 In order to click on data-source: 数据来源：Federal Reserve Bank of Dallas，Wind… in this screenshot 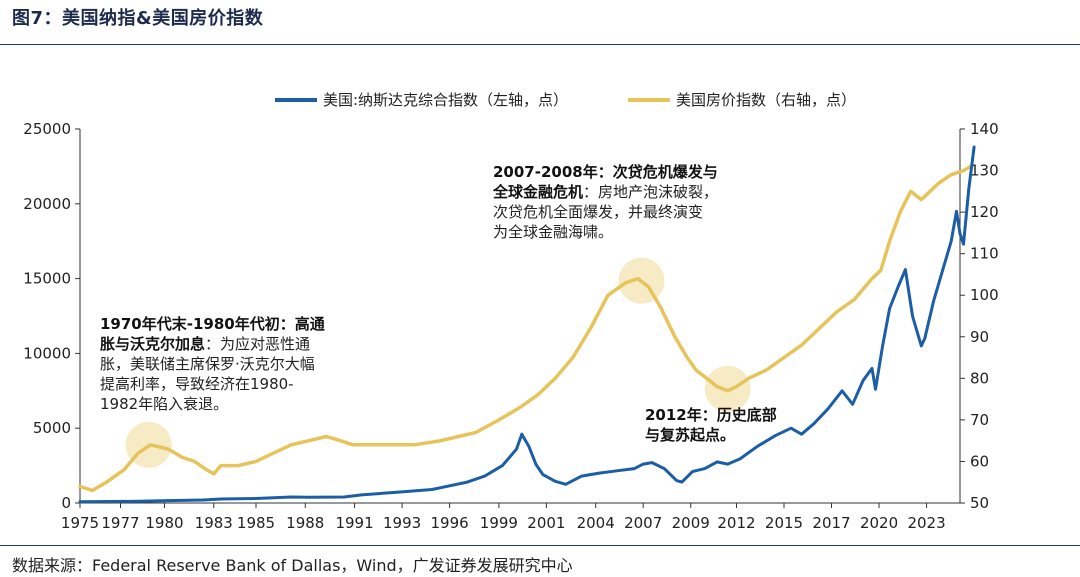, I will do `click(292, 565)`.